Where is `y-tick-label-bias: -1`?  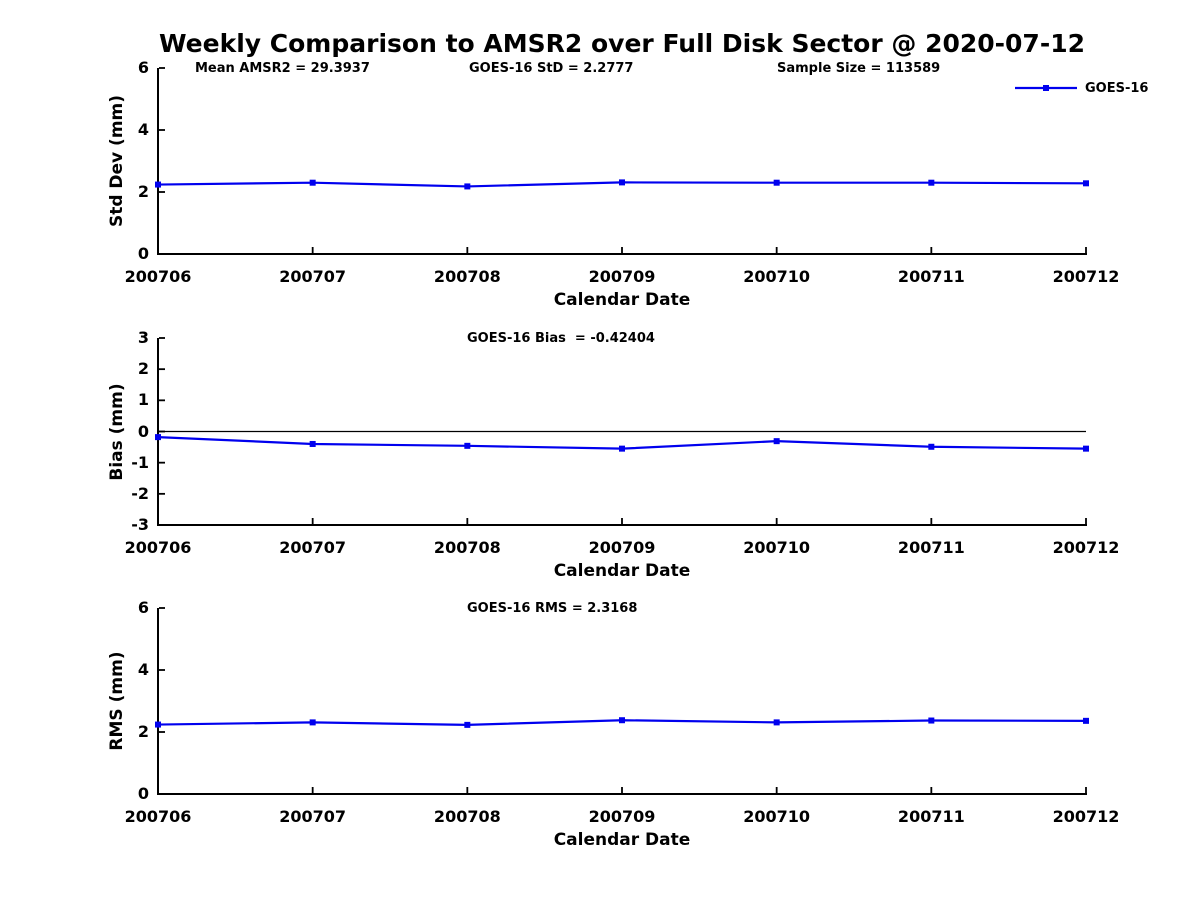
y-tick-label-bias: -1 is located at coordinates (140, 462).